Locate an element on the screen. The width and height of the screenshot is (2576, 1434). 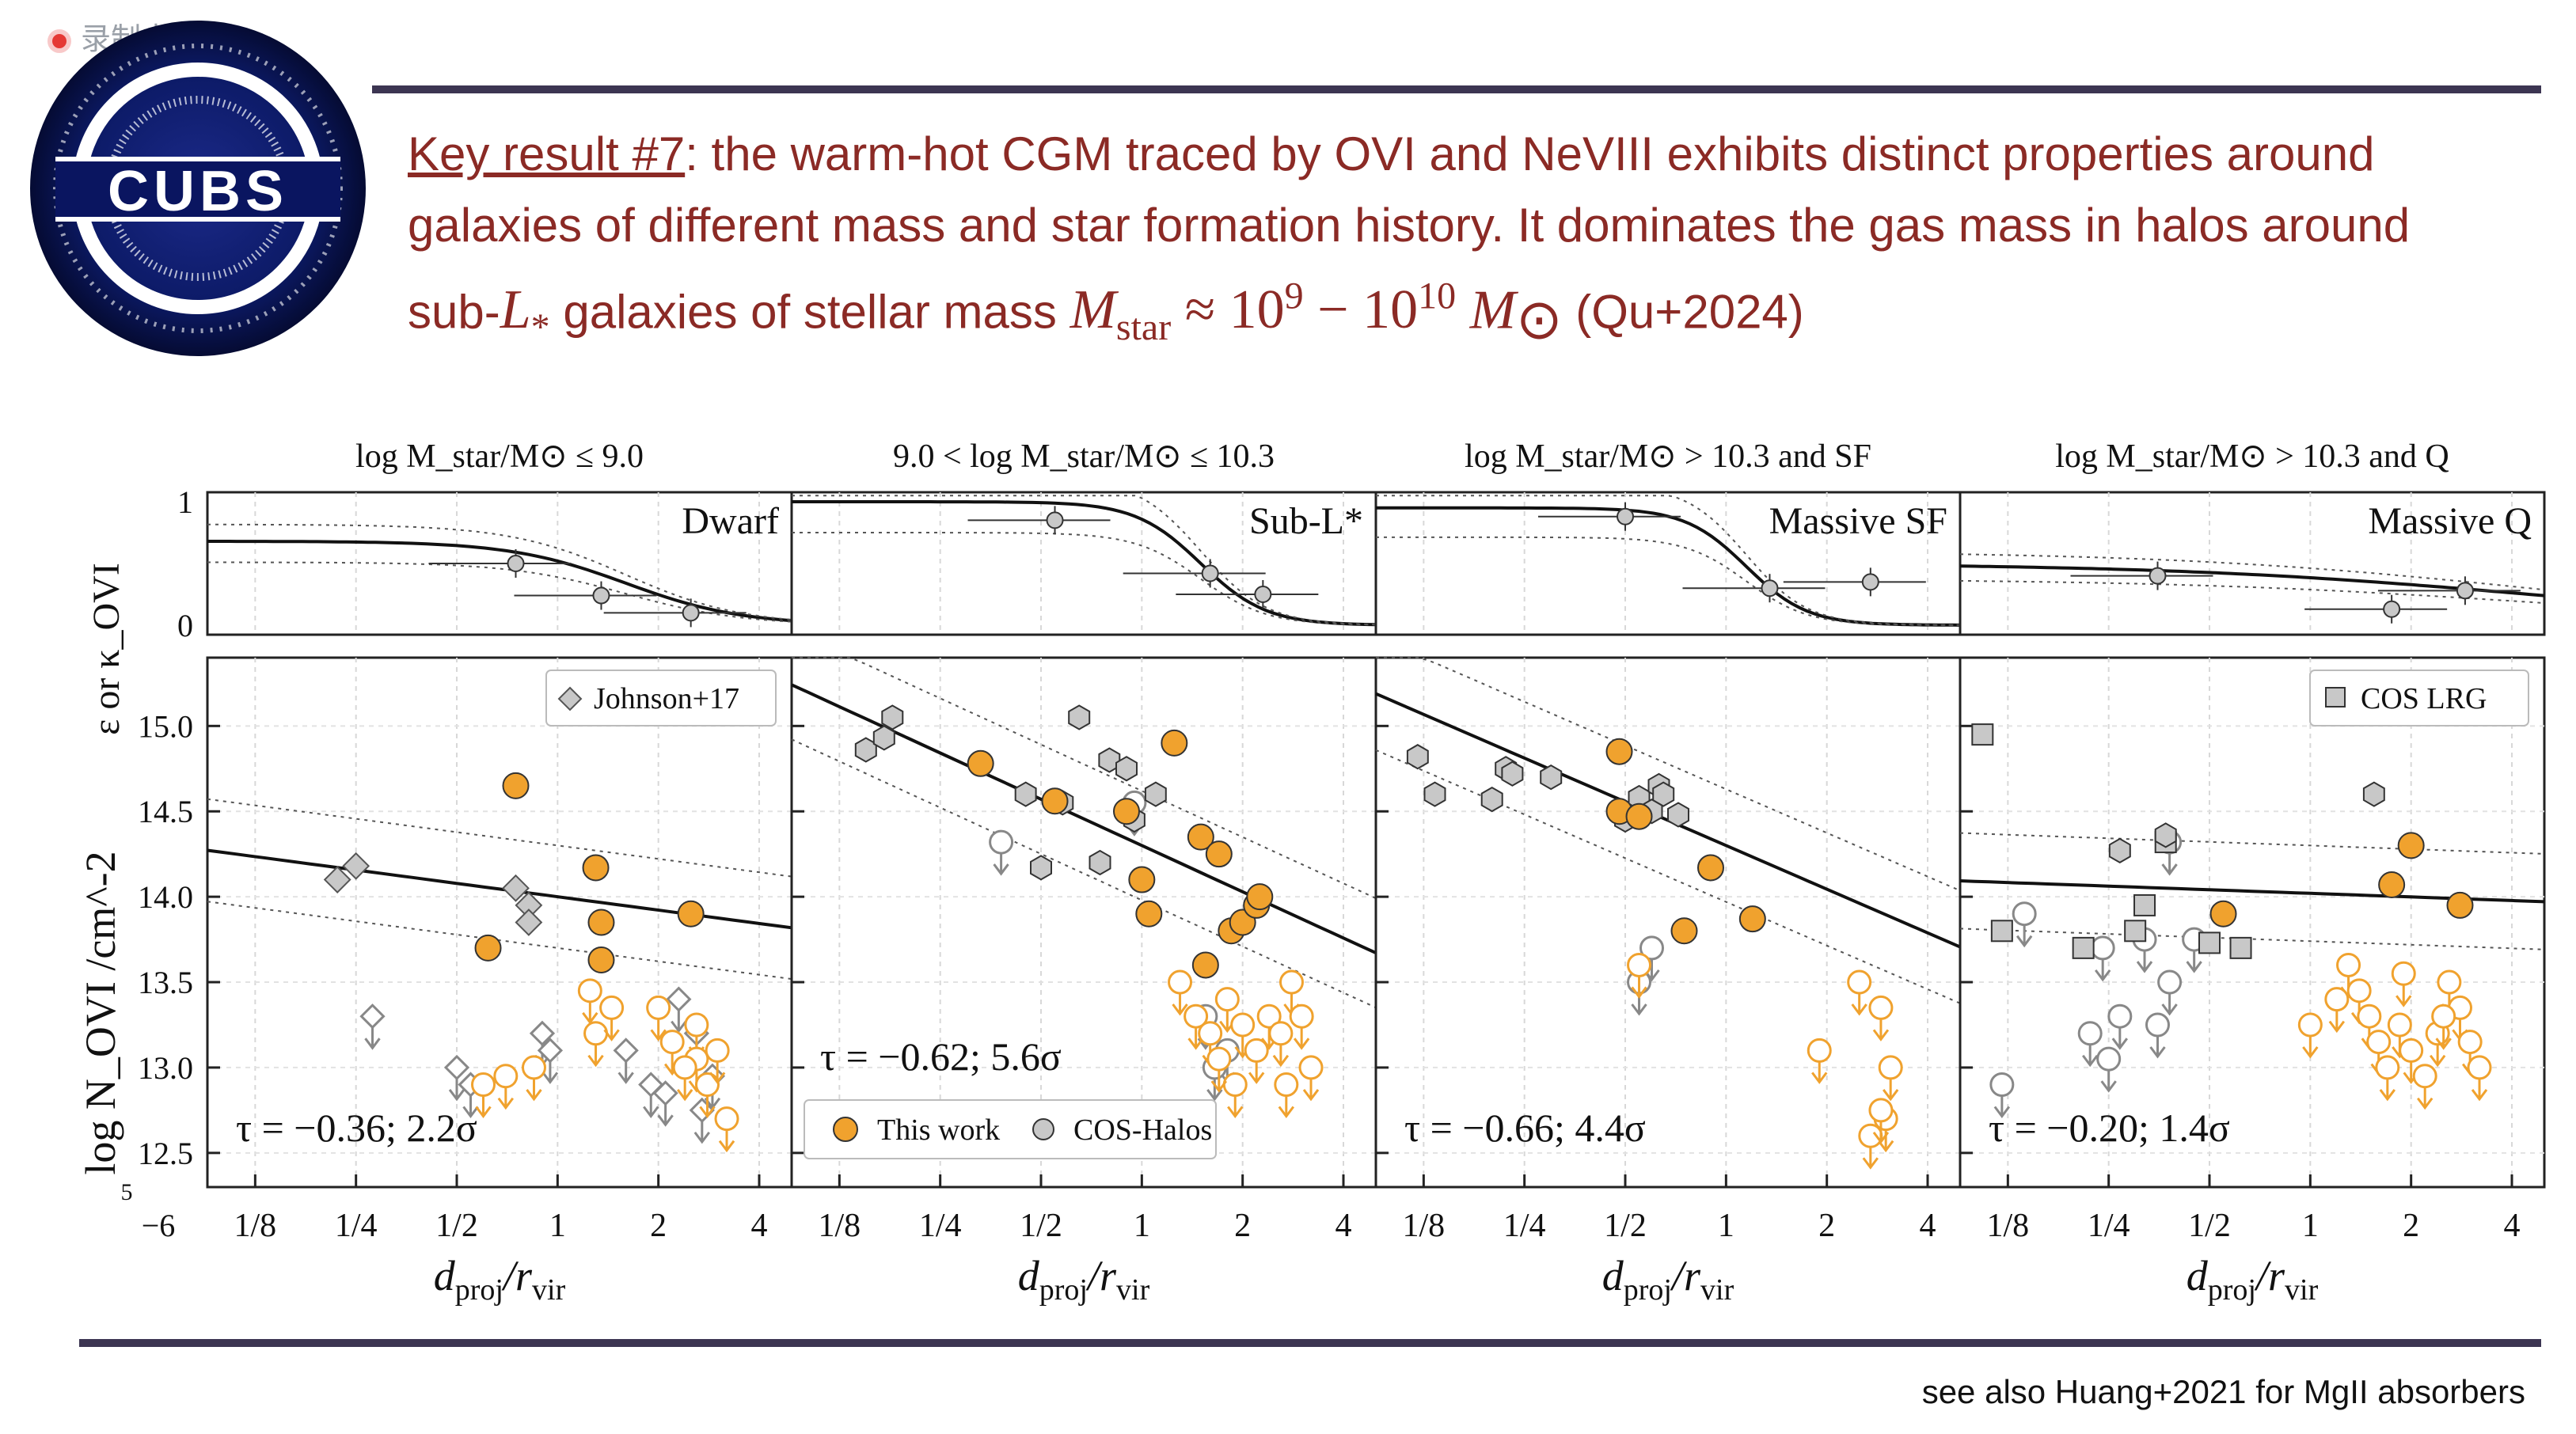
logo-text: CUBS is located at coordinates (198, 192).